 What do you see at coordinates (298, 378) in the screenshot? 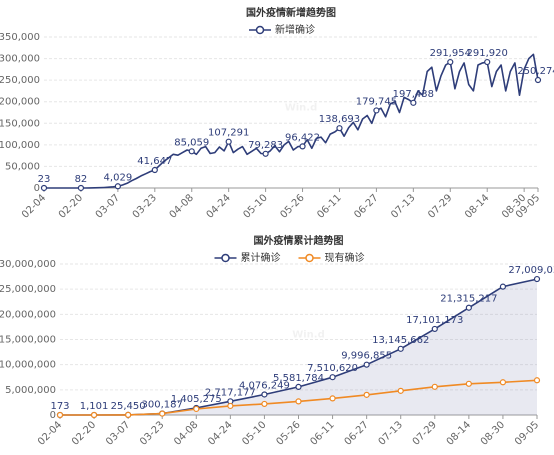
I see `data-label: 5,581,784` at bounding box center [298, 378].